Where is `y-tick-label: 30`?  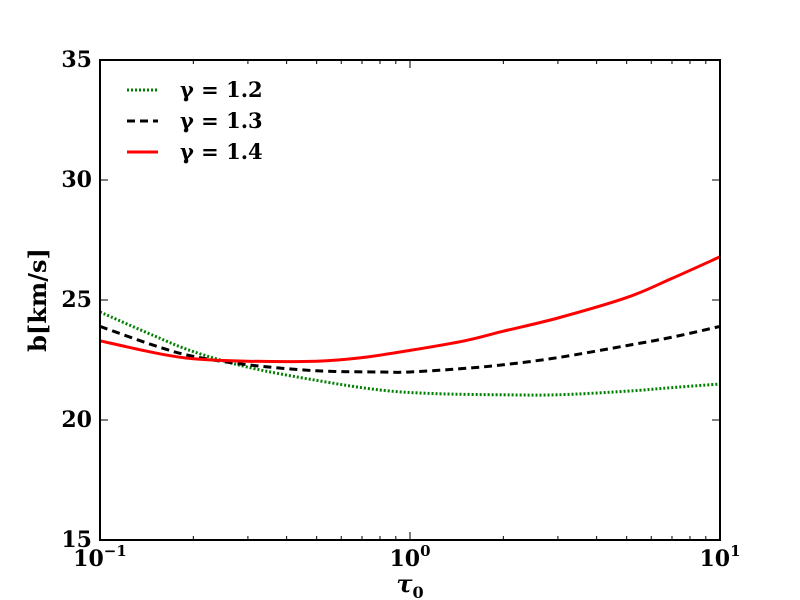
y-tick-label: 30 is located at coordinates (76, 180).